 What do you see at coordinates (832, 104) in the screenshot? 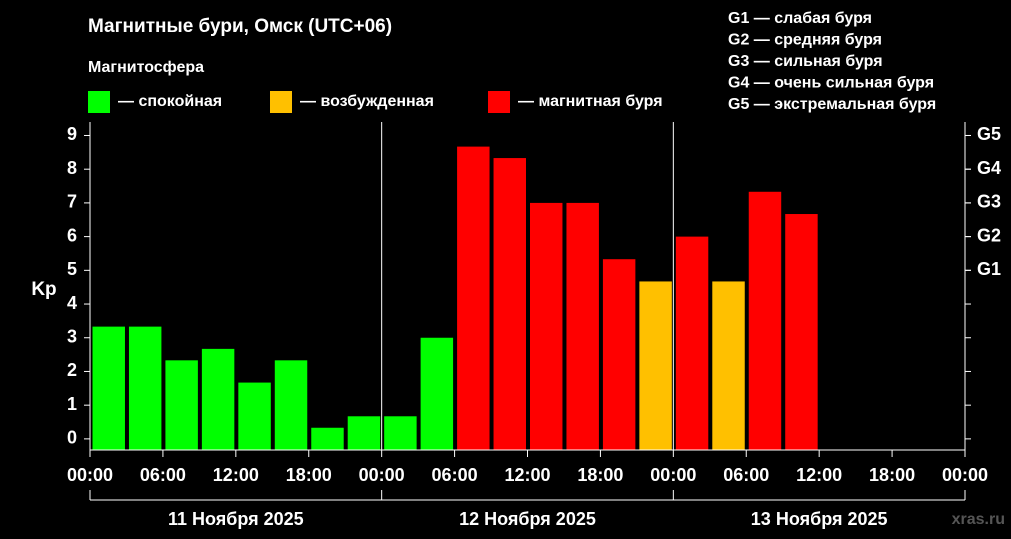
I see `storm-legend-item: G5 — экстремальная буря` at bounding box center [832, 104].